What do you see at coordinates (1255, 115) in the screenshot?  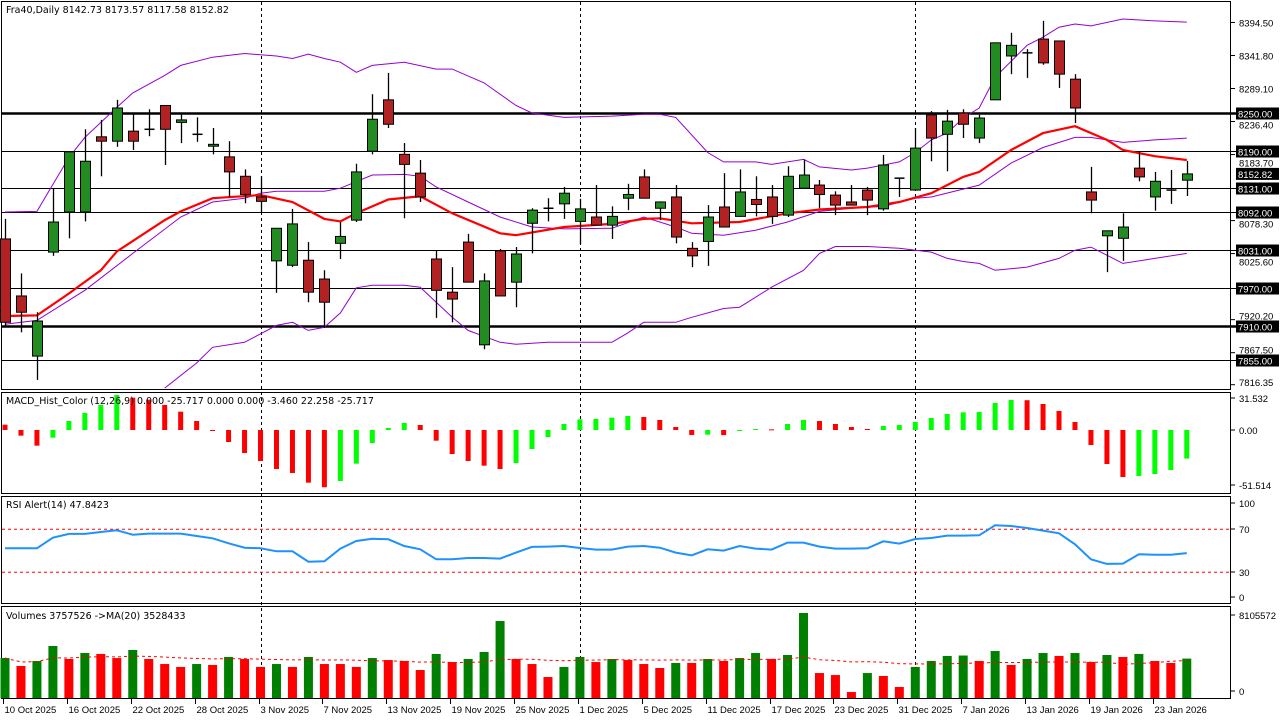 I see `level-price-label: 8250.00` at bounding box center [1255, 115].